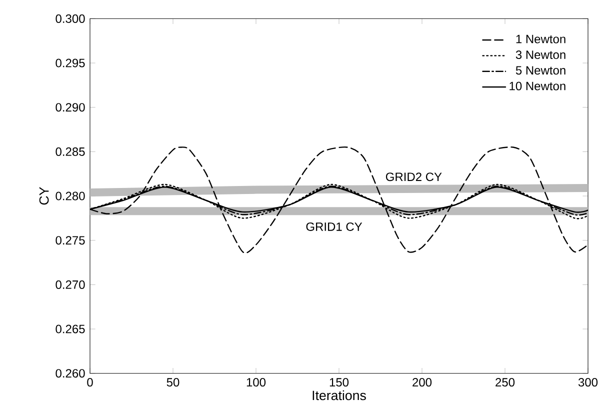 The width and height of the screenshot is (606, 404). I want to click on x-axis-title: Iterations, so click(339, 395).